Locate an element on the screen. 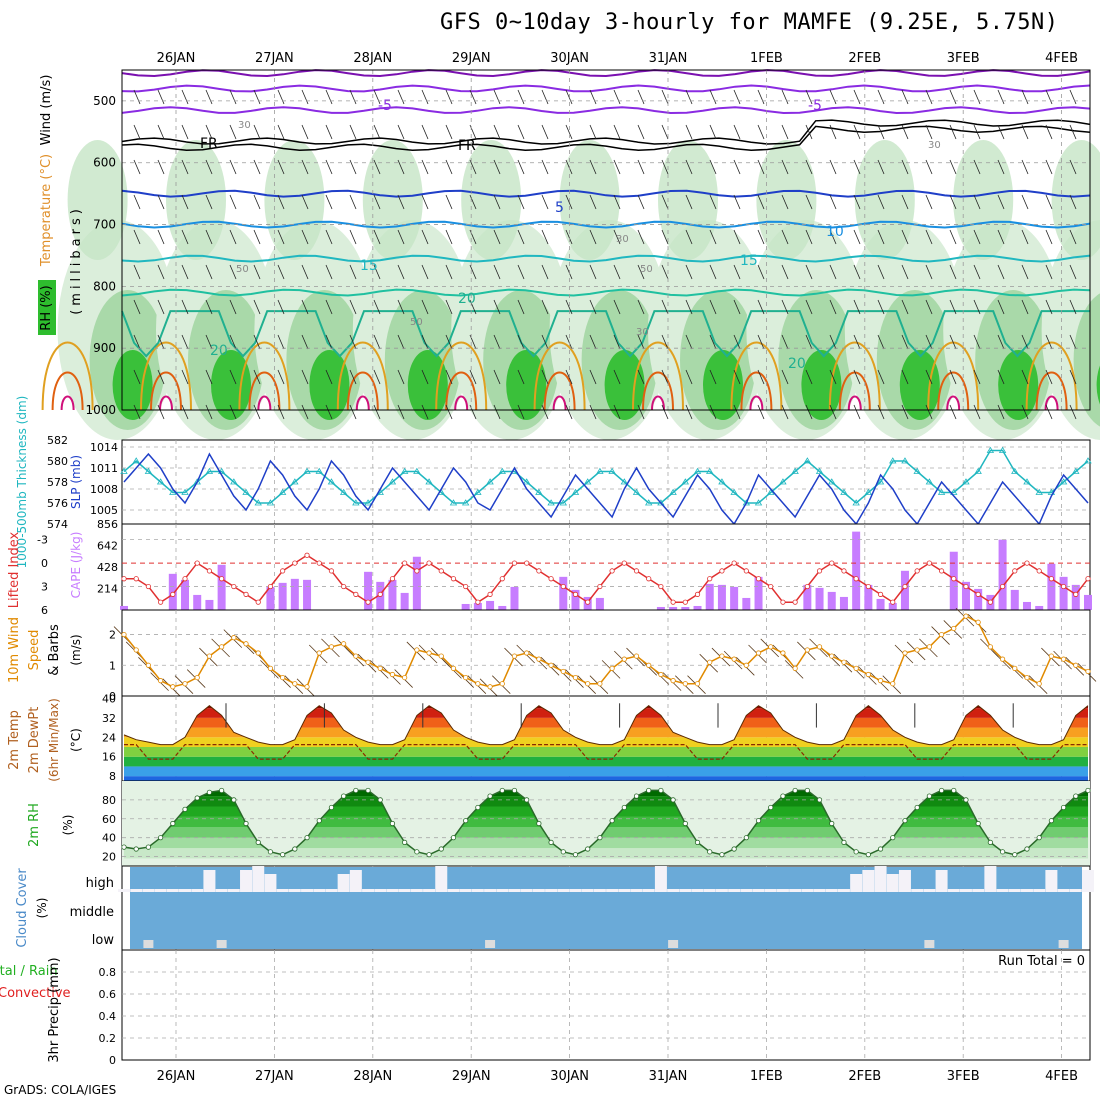 The height and width of the screenshot is (1100, 1100). precip-convective-label: Convective is located at coordinates (35, 993).